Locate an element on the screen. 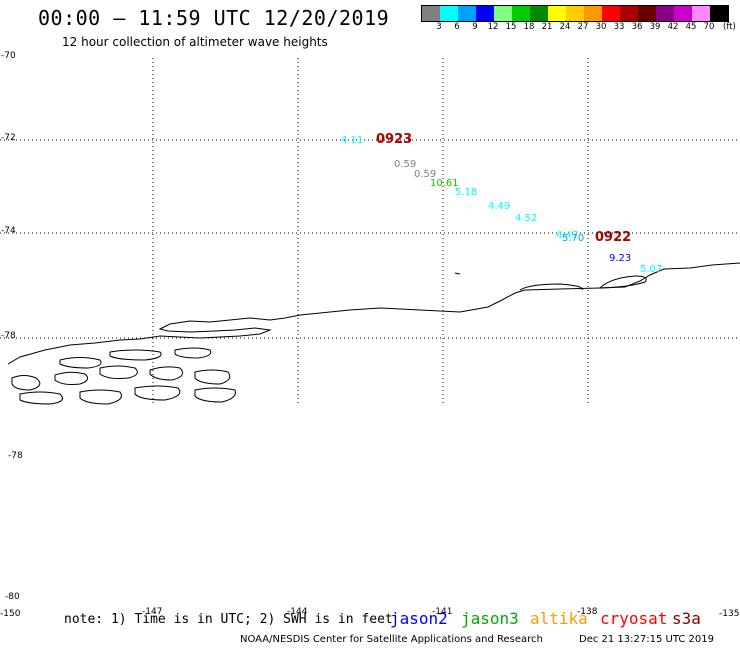 The width and height of the screenshot is (740, 650). color-scale-tick-label: 36 is located at coordinates (637, 27).